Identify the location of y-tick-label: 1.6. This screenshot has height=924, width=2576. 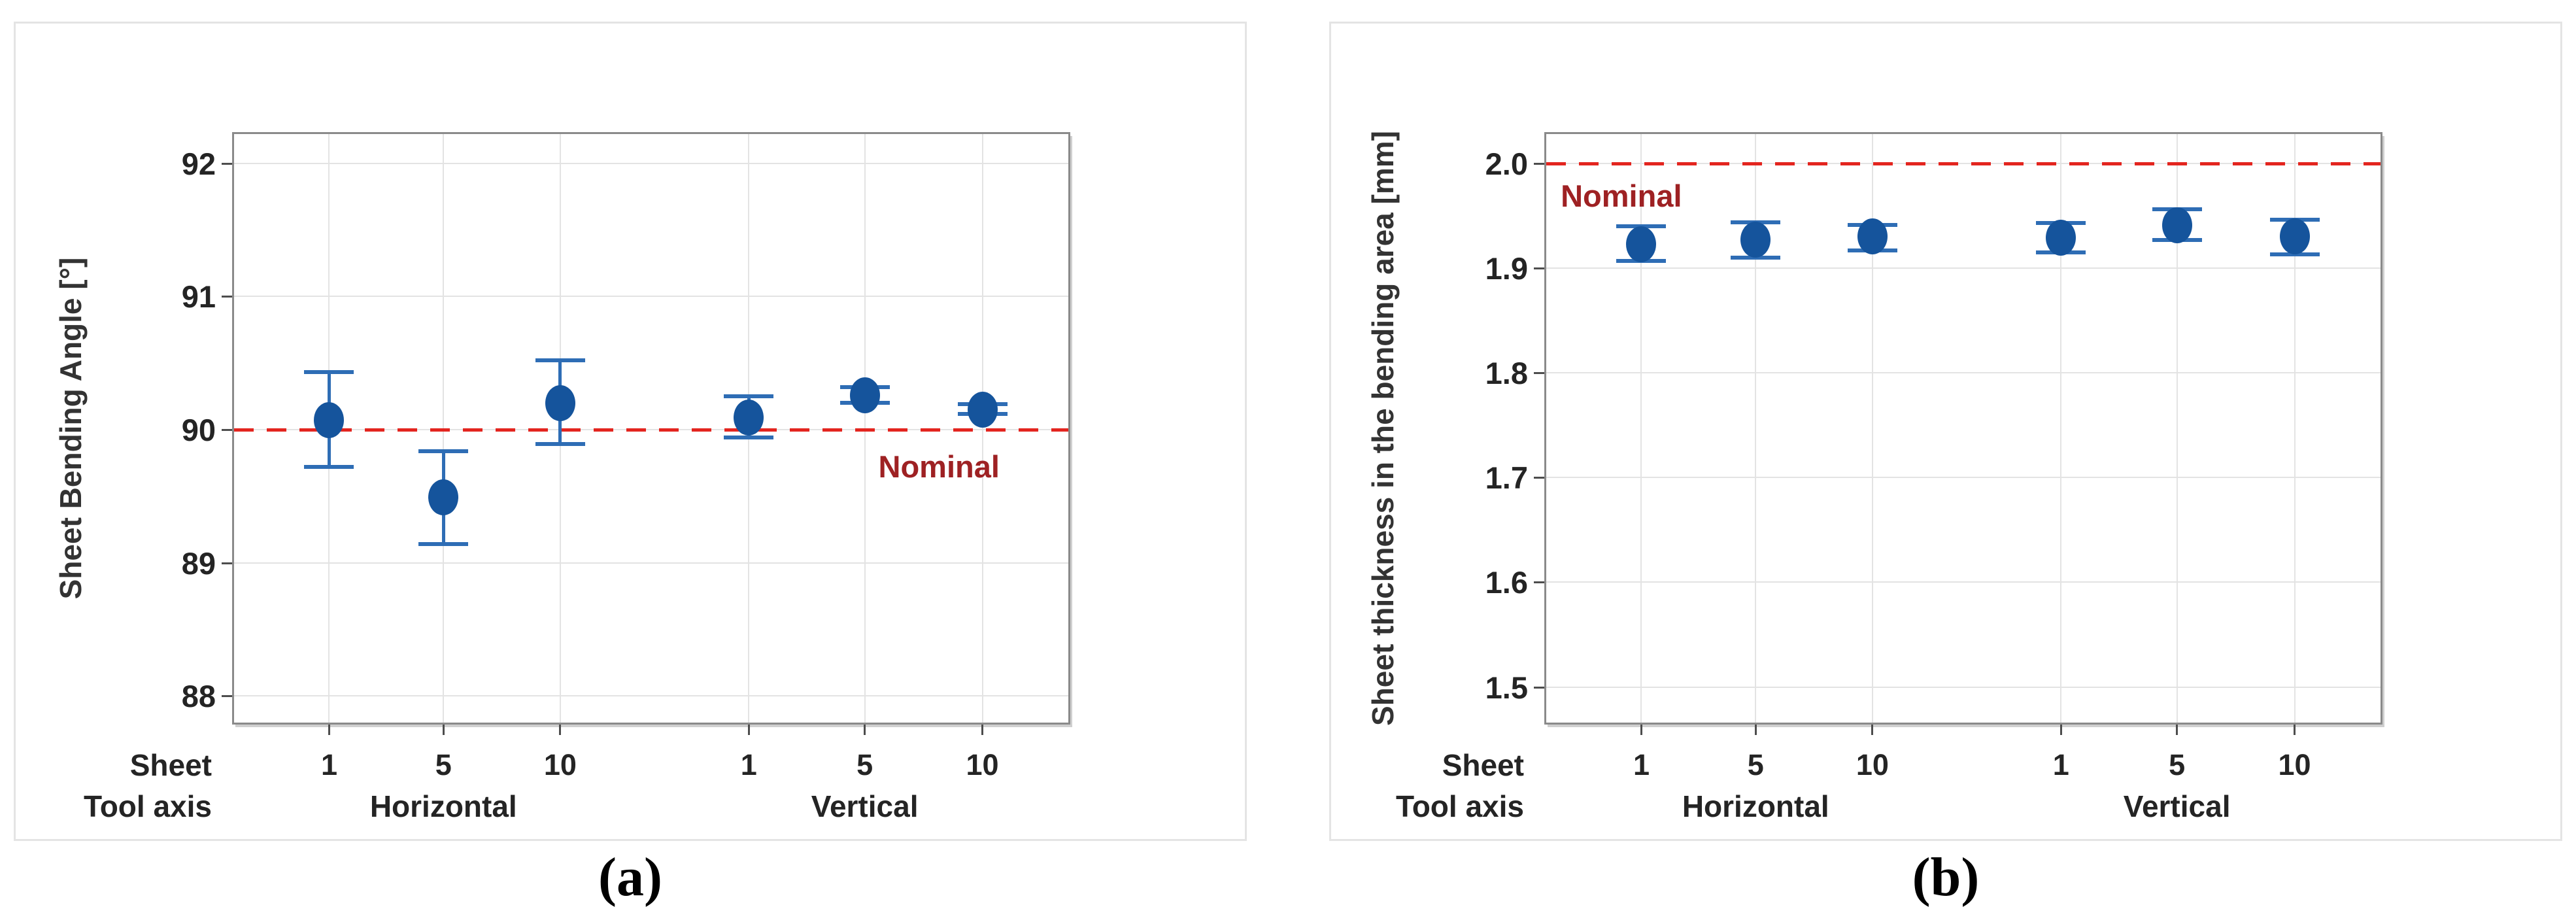
(1506, 582).